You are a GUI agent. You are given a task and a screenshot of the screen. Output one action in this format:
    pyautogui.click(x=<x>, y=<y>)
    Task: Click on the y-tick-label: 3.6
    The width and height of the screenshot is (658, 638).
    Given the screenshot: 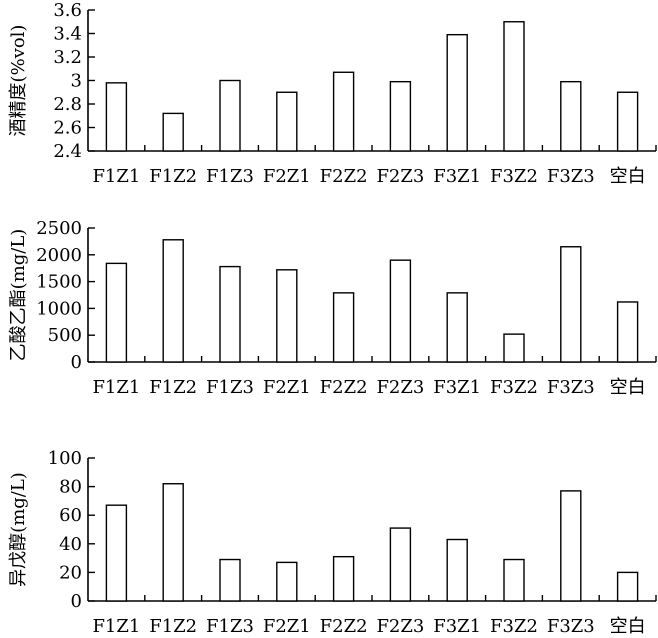 What is the action you would take?
    pyautogui.click(x=67, y=10)
    